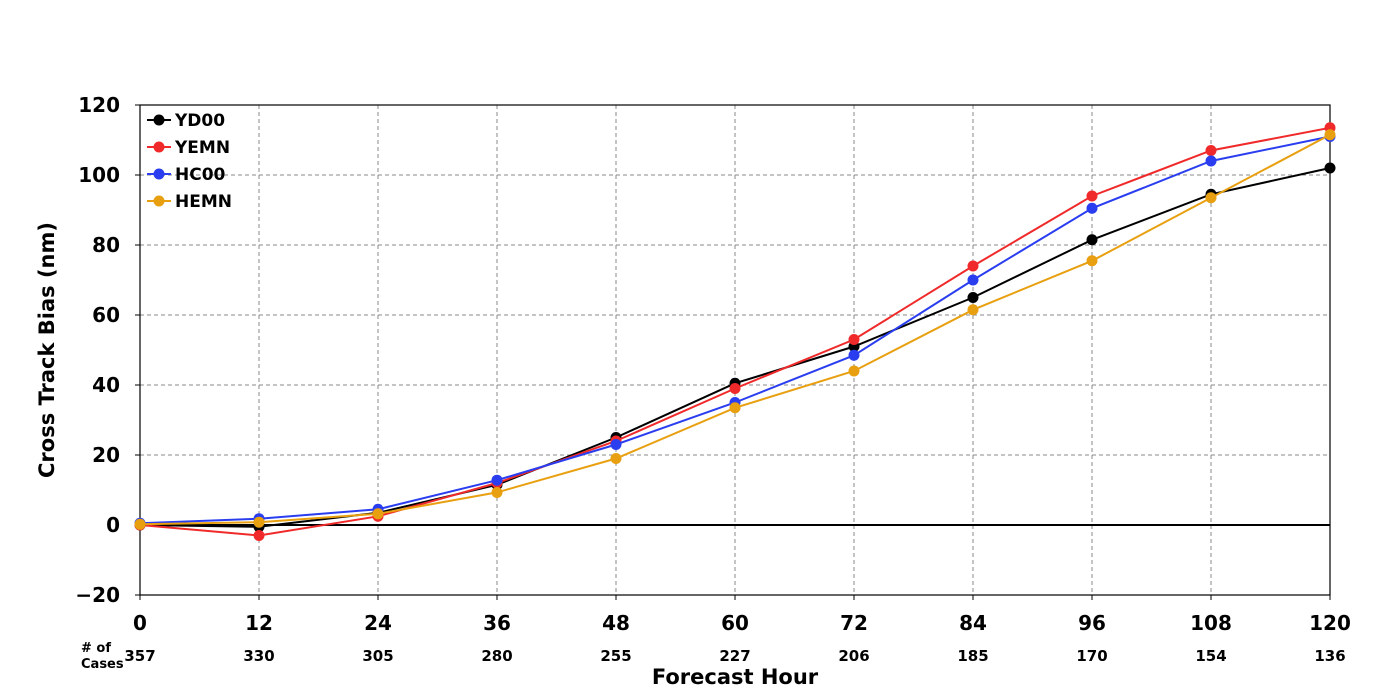 This screenshot has width=1400, height=700. I want to click on x-tick-label: 108, so click(1211, 623).